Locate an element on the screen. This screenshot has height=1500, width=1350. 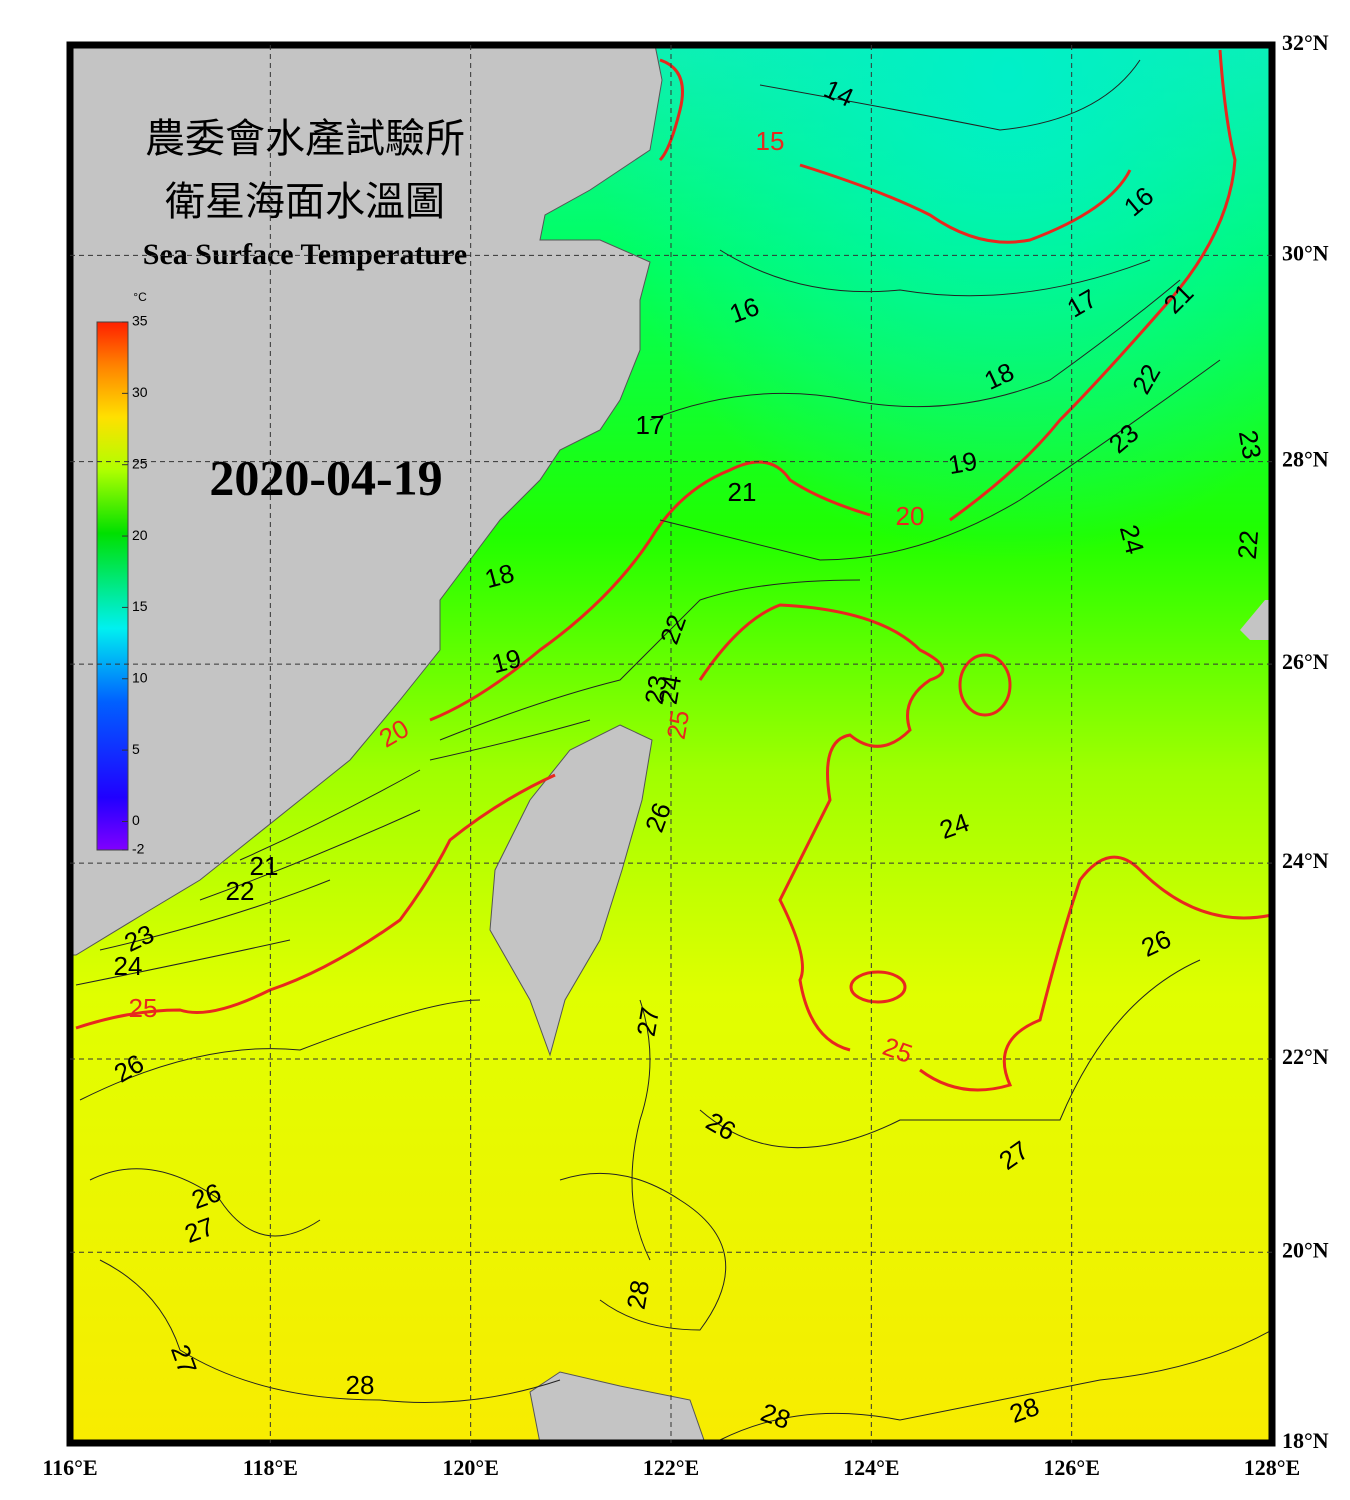
y-tick-label: 18°N is located at coordinates (1305, 1440).